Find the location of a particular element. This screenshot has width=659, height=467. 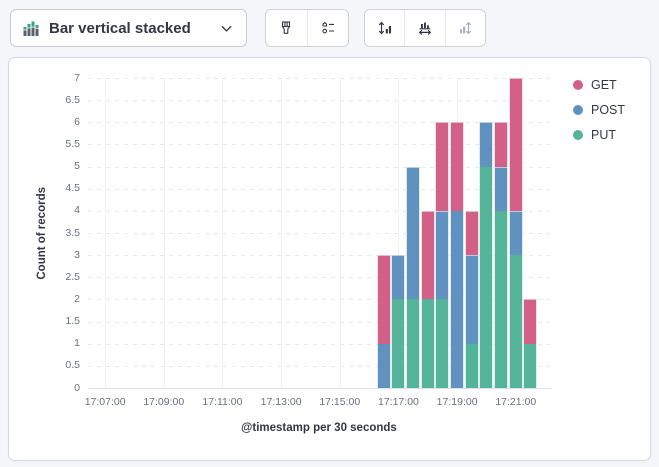

legend-item: PUT is located at coordinates (599, 135).